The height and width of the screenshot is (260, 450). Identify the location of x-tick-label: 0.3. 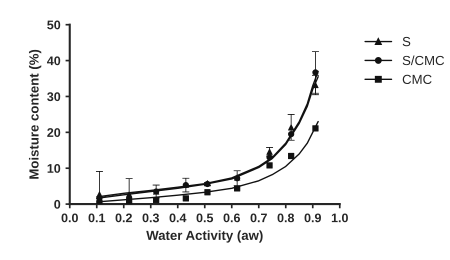
(150, 217).